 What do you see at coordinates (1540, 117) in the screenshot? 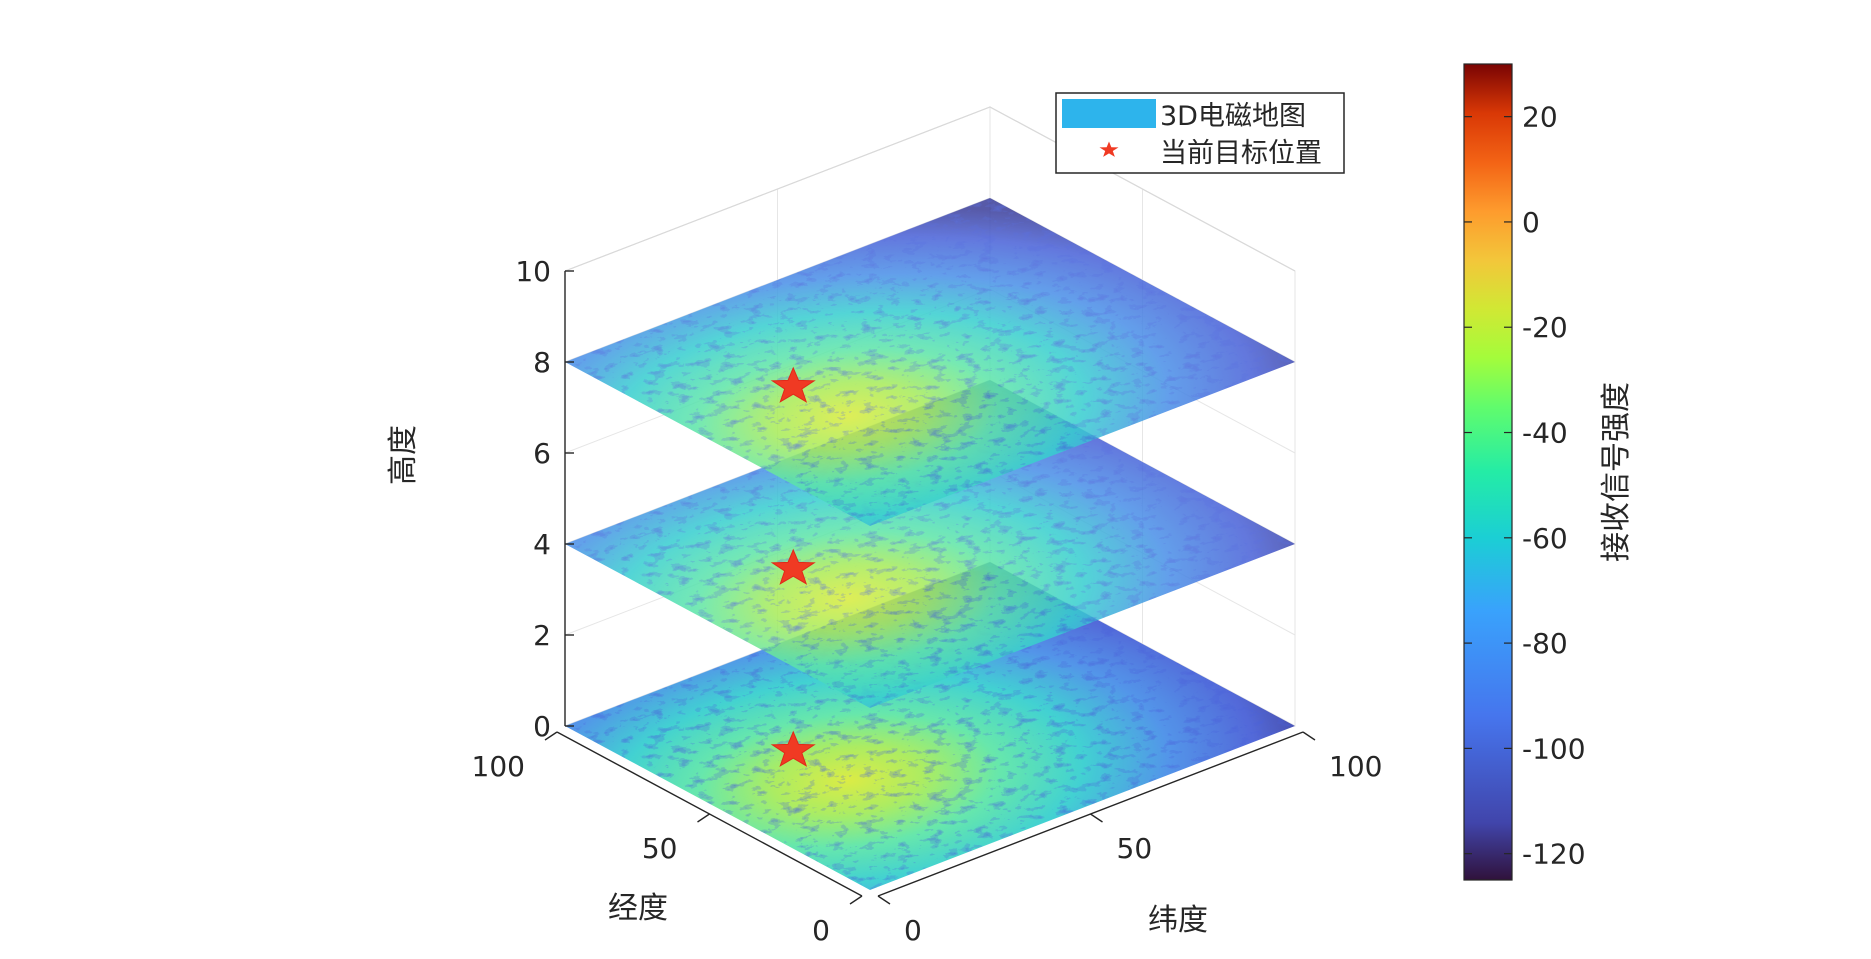
I see `colorbar-tick-label: 20` at bounding box center [1540, 117].